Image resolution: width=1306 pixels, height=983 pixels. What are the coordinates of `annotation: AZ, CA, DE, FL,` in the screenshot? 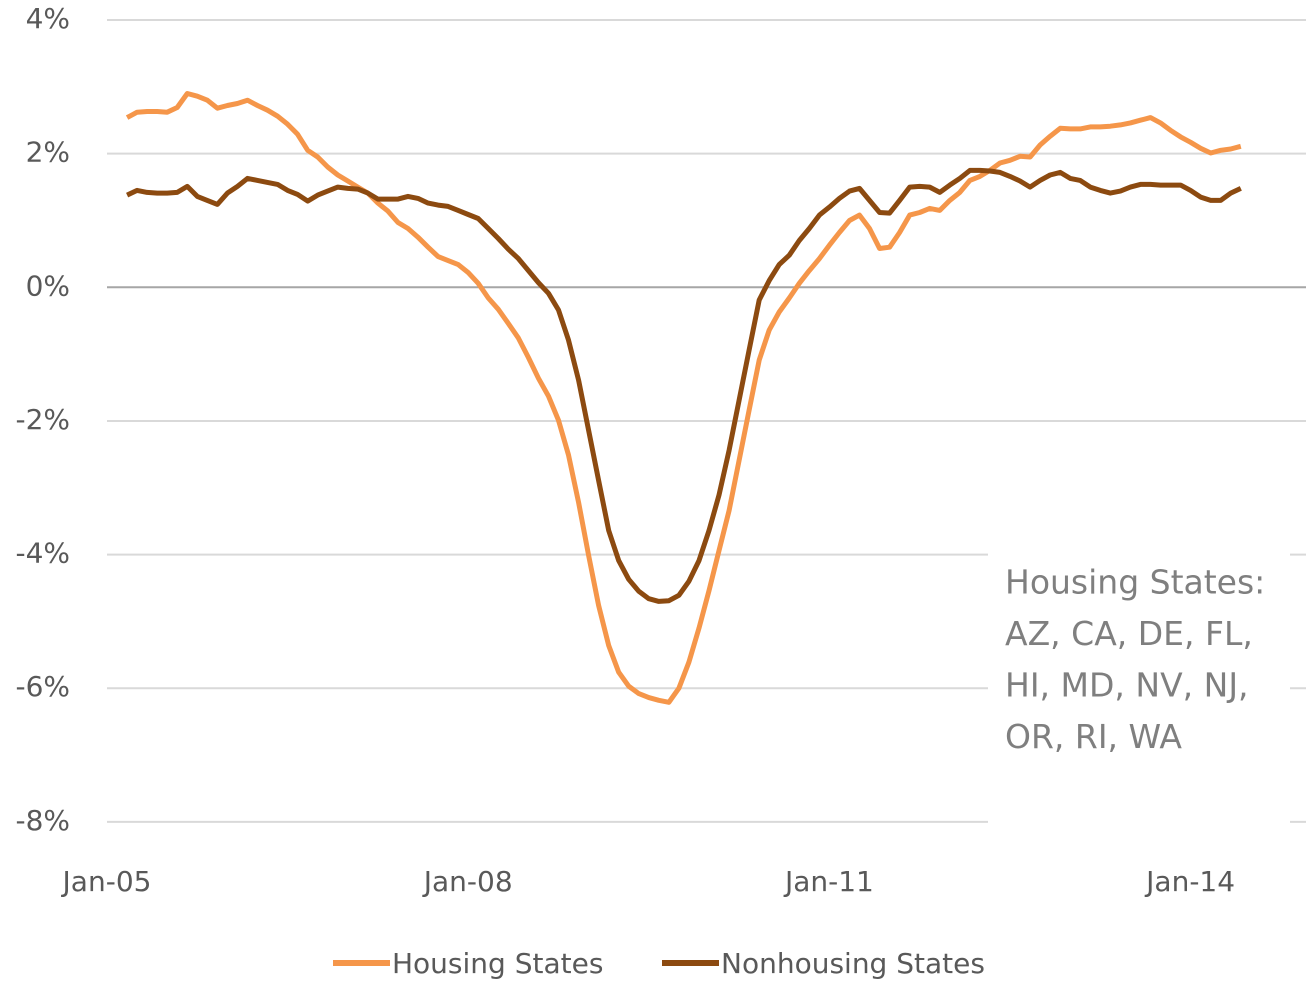 It's located at (1129, 633).